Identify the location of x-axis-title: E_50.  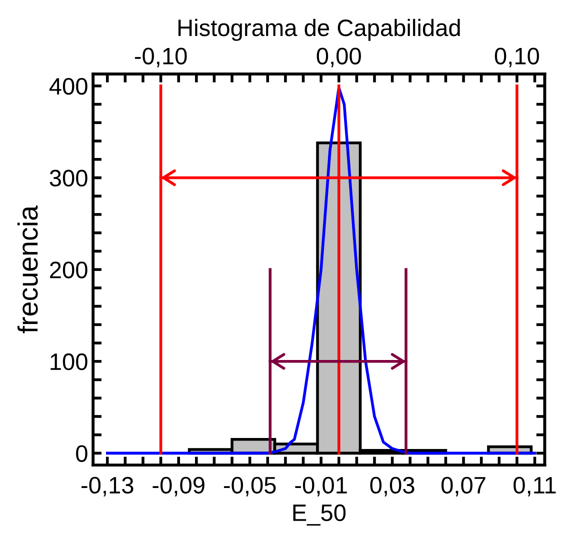
(319, 515).